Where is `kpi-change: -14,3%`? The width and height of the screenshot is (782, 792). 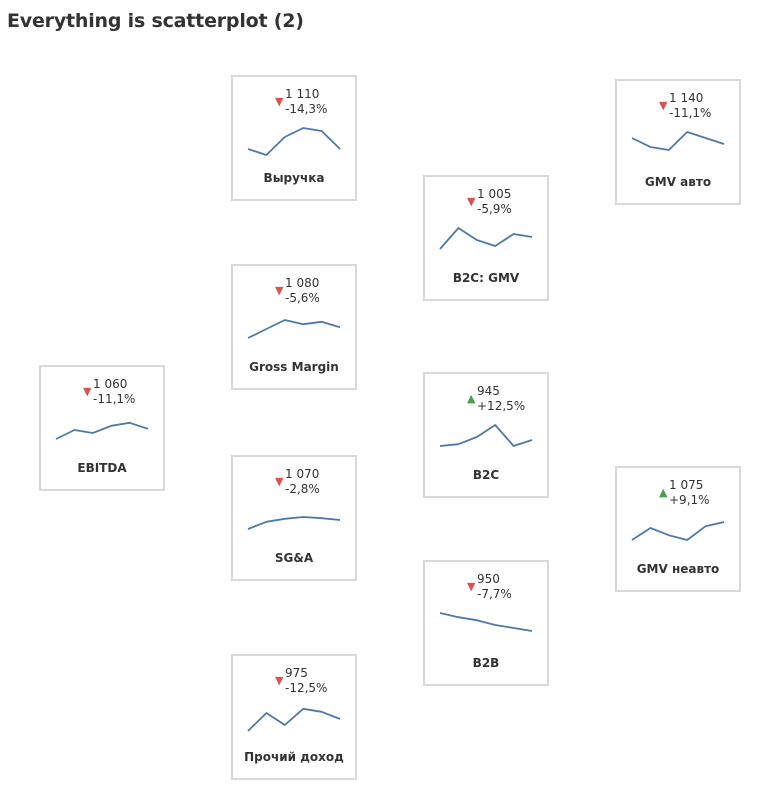 kpi-change: -14,3% is located at coordinates (306, 109).